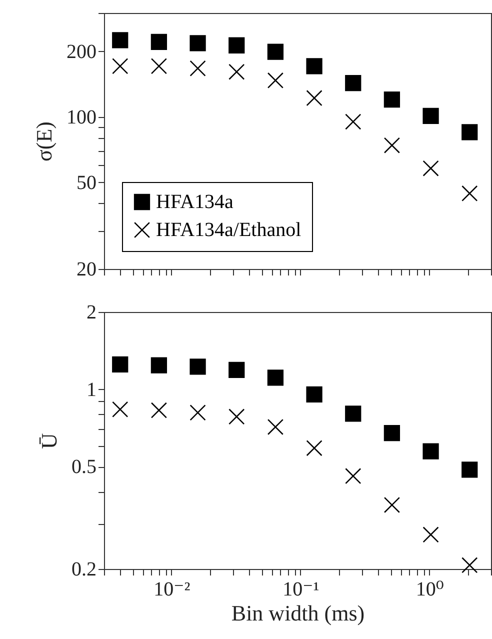 This screenshot has width=492, height=639. What do you see at coordinates (49, 440) in the screenshot?
I see `y-axis-title: Ū` at bounding box center [49, 440].